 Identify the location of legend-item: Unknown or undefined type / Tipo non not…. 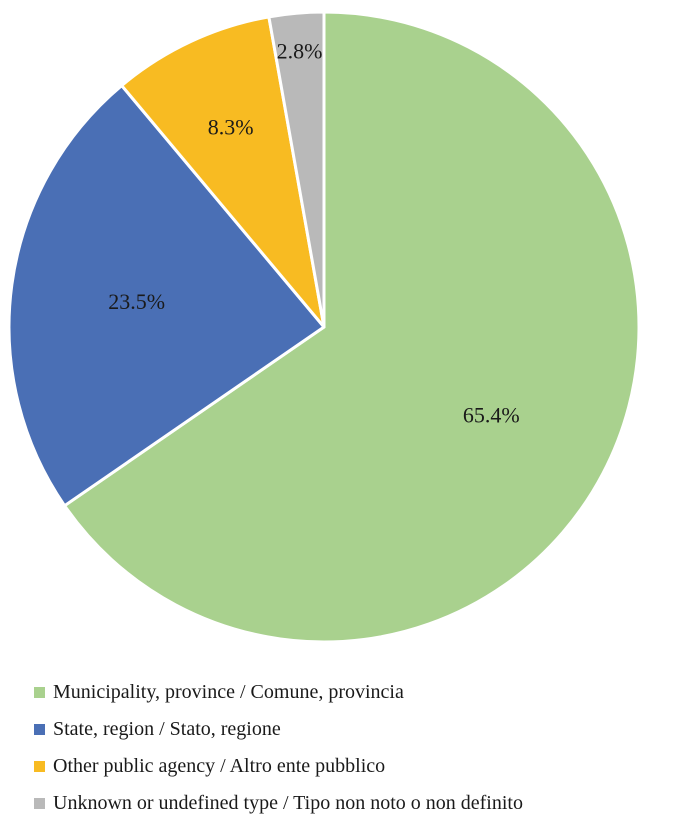
(278, 803).